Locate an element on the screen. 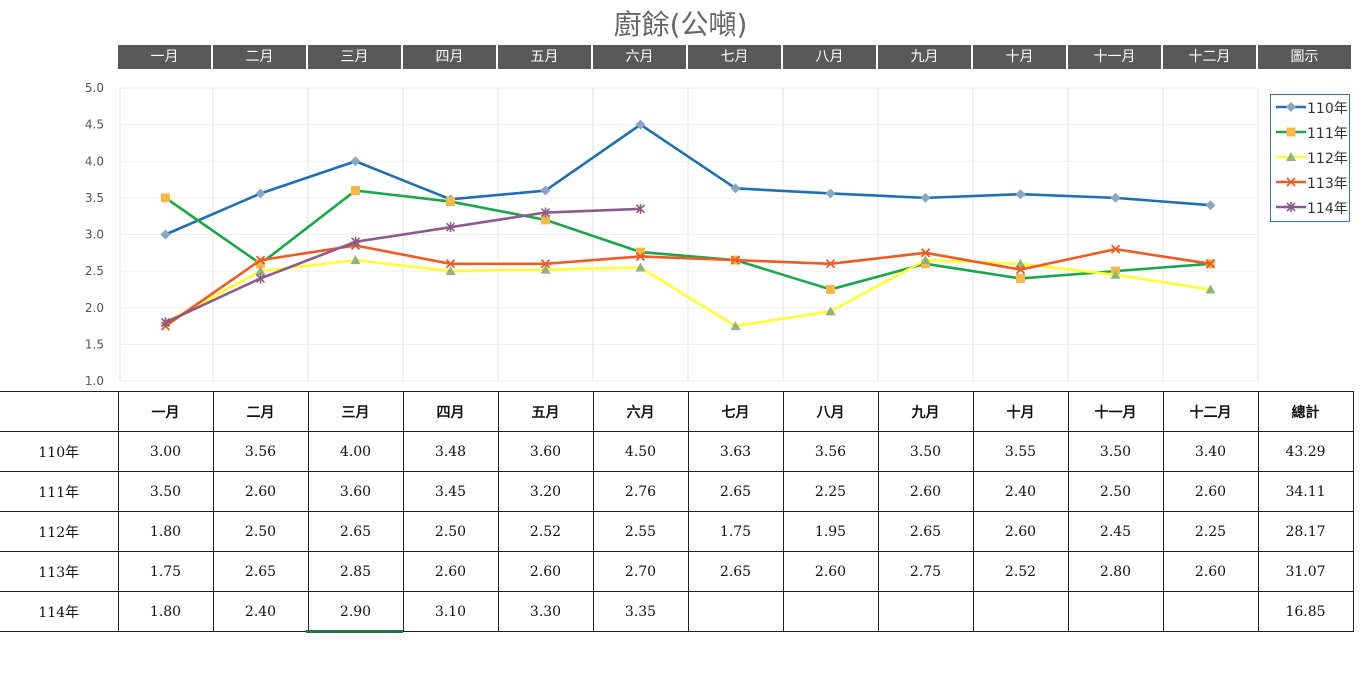 This screenshot has width=1361, height=681. table-header-cell: 四月 is located at coordinates (450, 411).